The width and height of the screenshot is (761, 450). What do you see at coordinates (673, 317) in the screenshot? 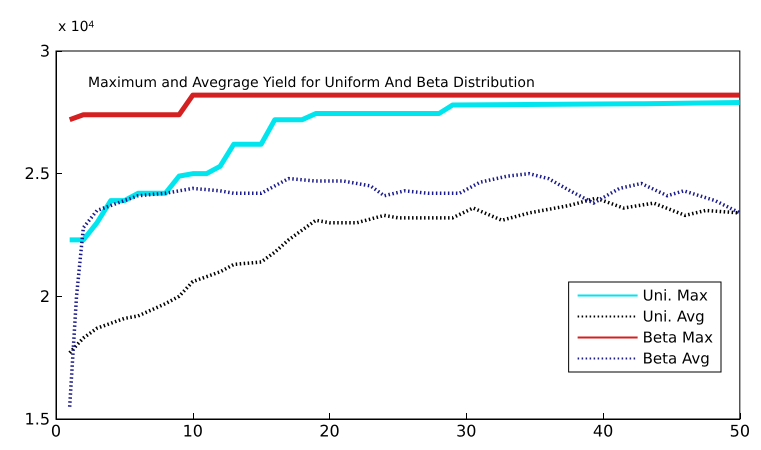
I see `legend-label: Uni. Avg` at bounding box center [673, 317].